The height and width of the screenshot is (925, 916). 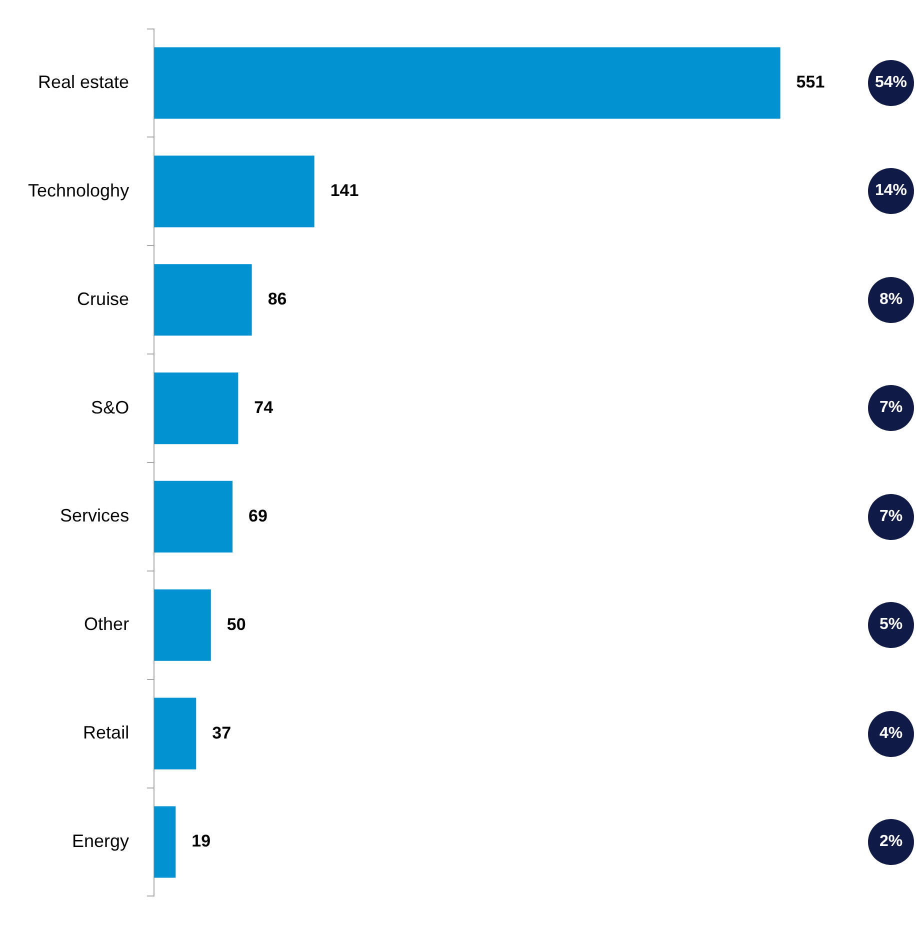 What do you see at coordinates (101, 840) in the screenshot?
I see `y-tick-label: Energy` at bounding box center [101, 840].